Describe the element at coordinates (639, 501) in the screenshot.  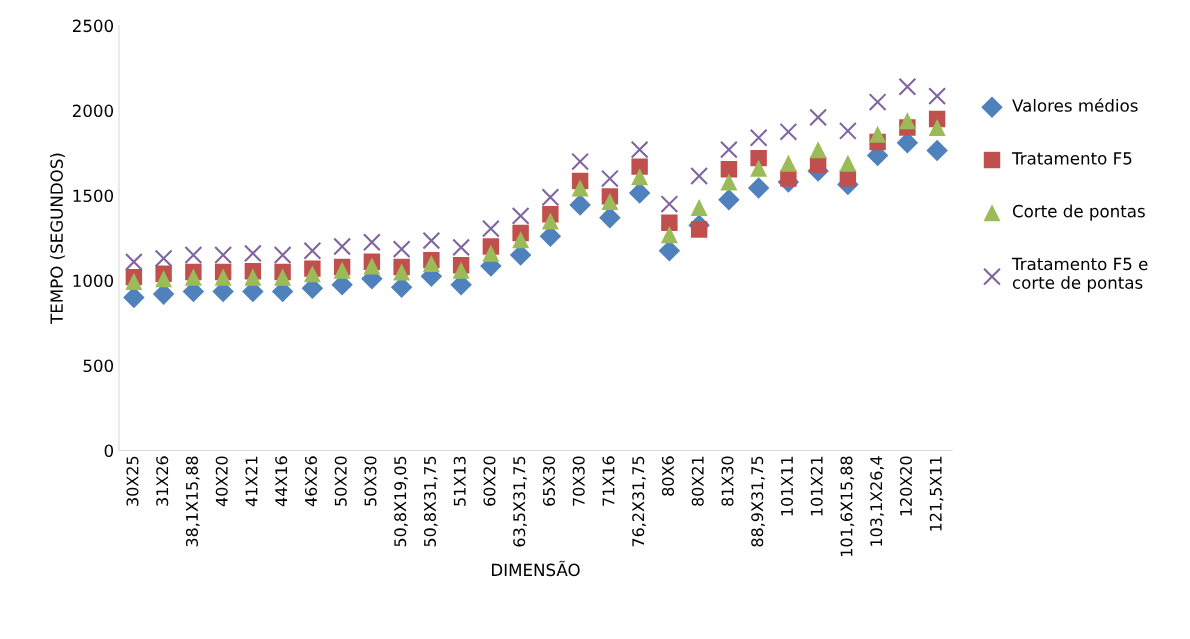
I see `x-tick-label: 76,2X31,75` at that location.